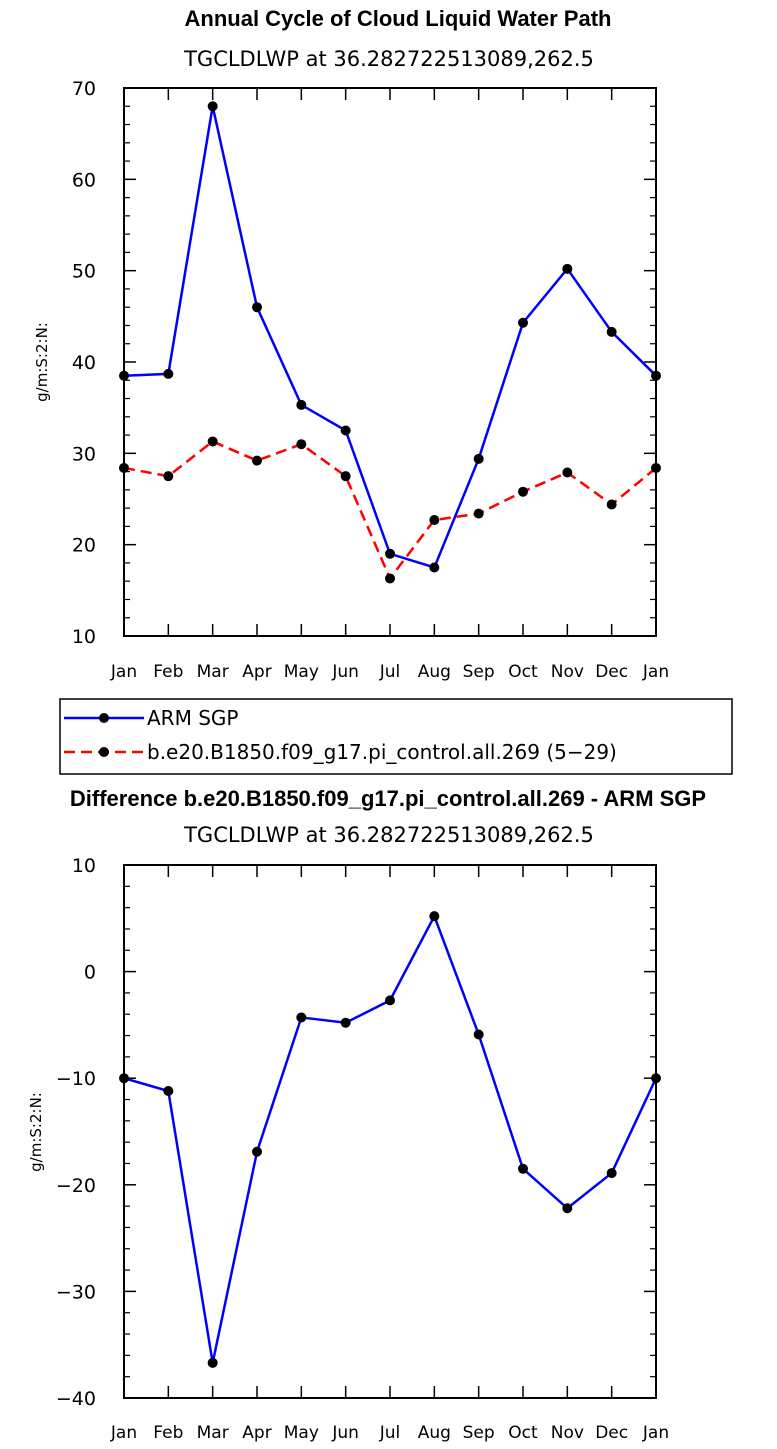 The height and width of the screenshot is (1449, 777). Describe the element at coordinates (90, 973) in the screenshot. I see `y-tick-label: 0` at that location.